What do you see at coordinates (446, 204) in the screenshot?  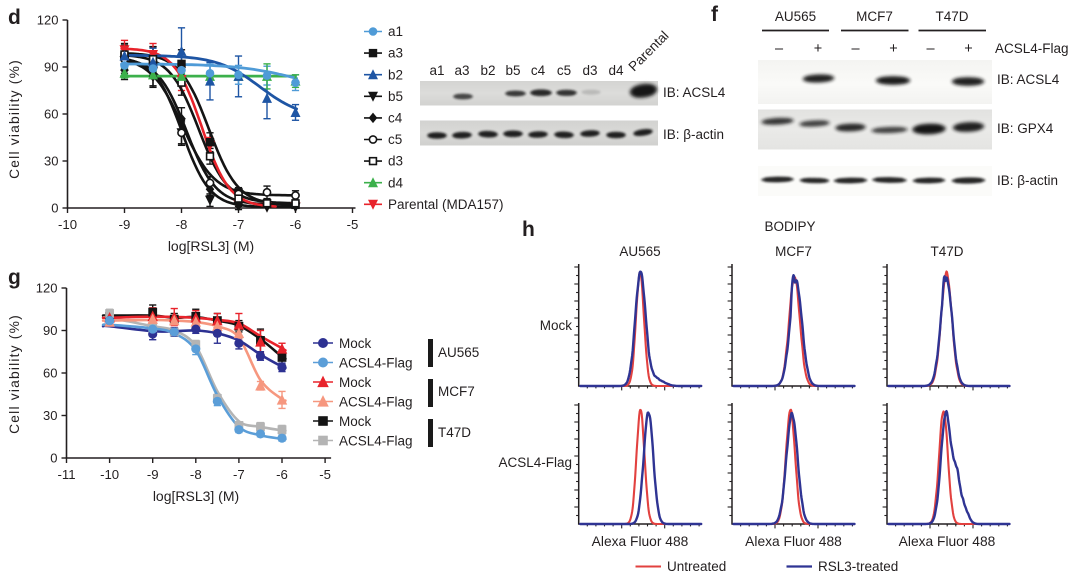 I see `svg-text: Parental (MDA157)` at bounding box center [446, 204].